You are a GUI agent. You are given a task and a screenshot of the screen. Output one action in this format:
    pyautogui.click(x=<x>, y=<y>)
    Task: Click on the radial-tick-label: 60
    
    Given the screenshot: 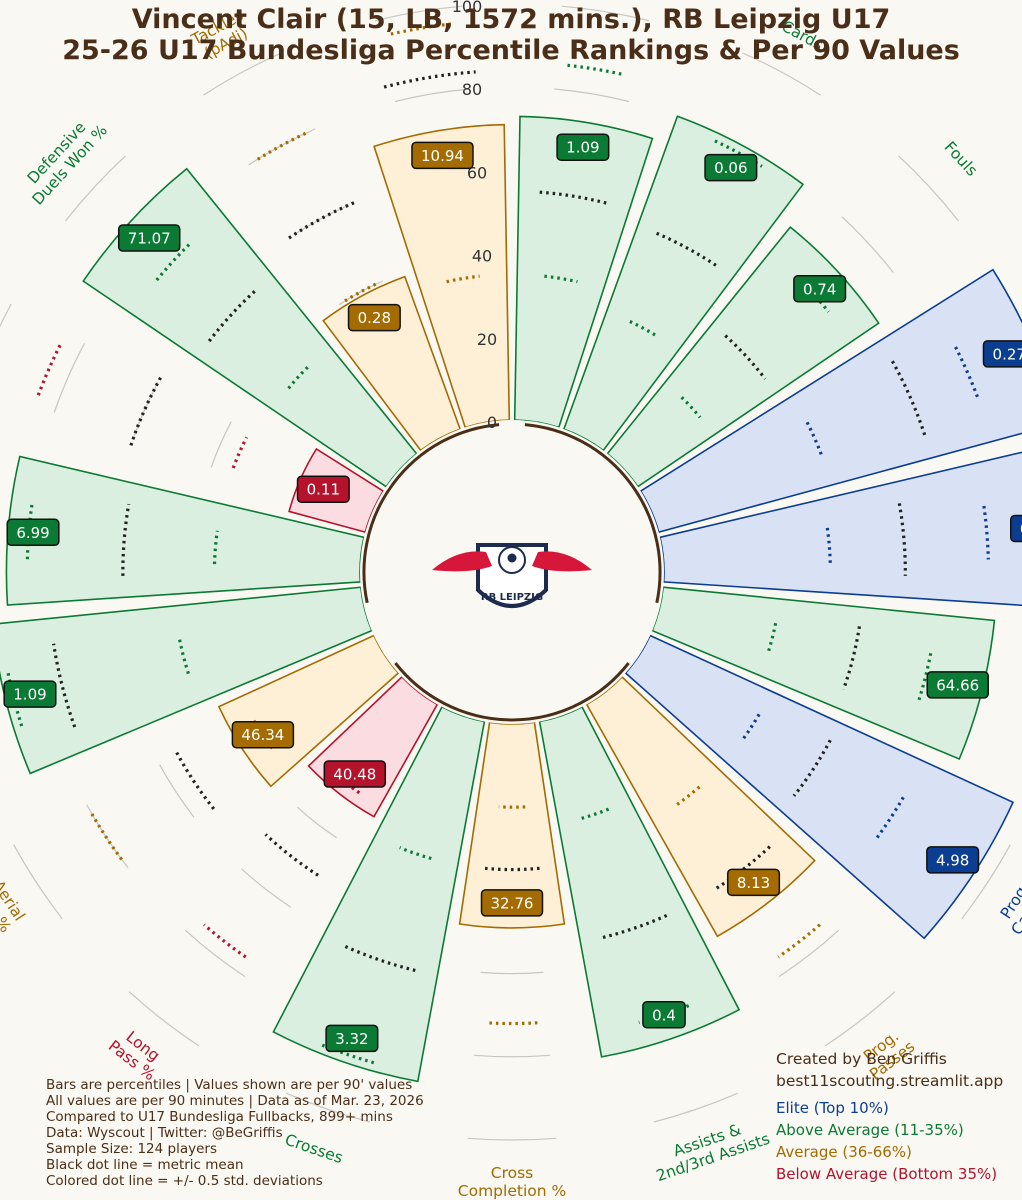 What is the action you would take?
    pyautogui.click(x=477, y=172)
    